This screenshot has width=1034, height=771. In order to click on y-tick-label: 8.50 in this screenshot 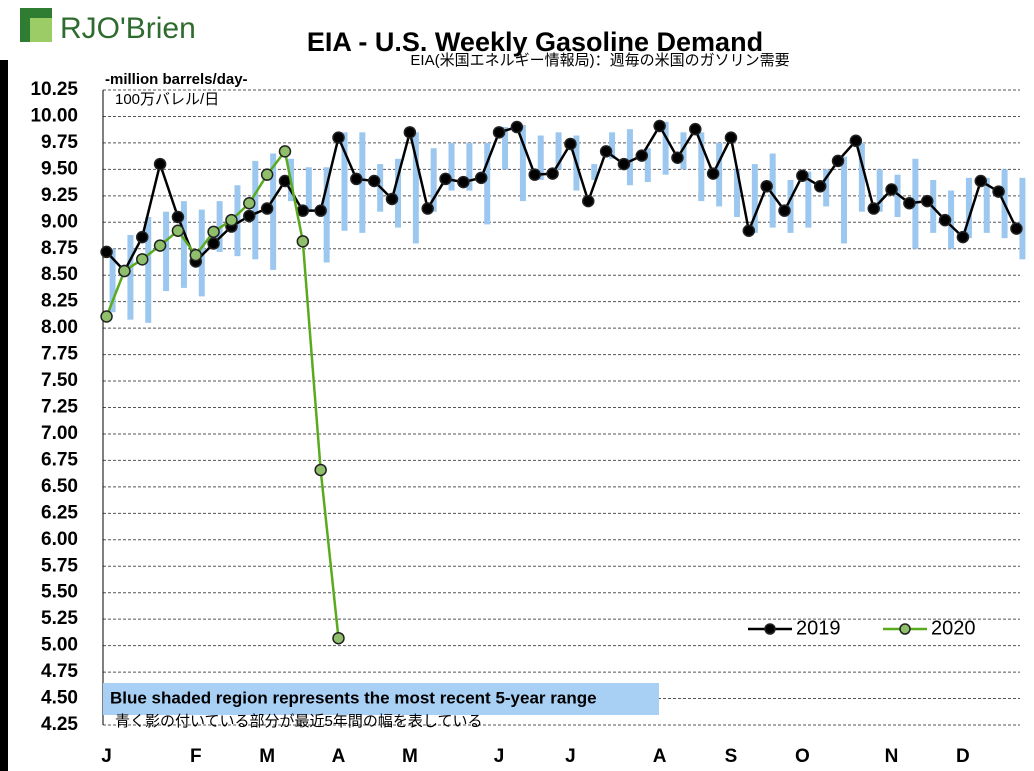, I will do `click(59, 274)`.